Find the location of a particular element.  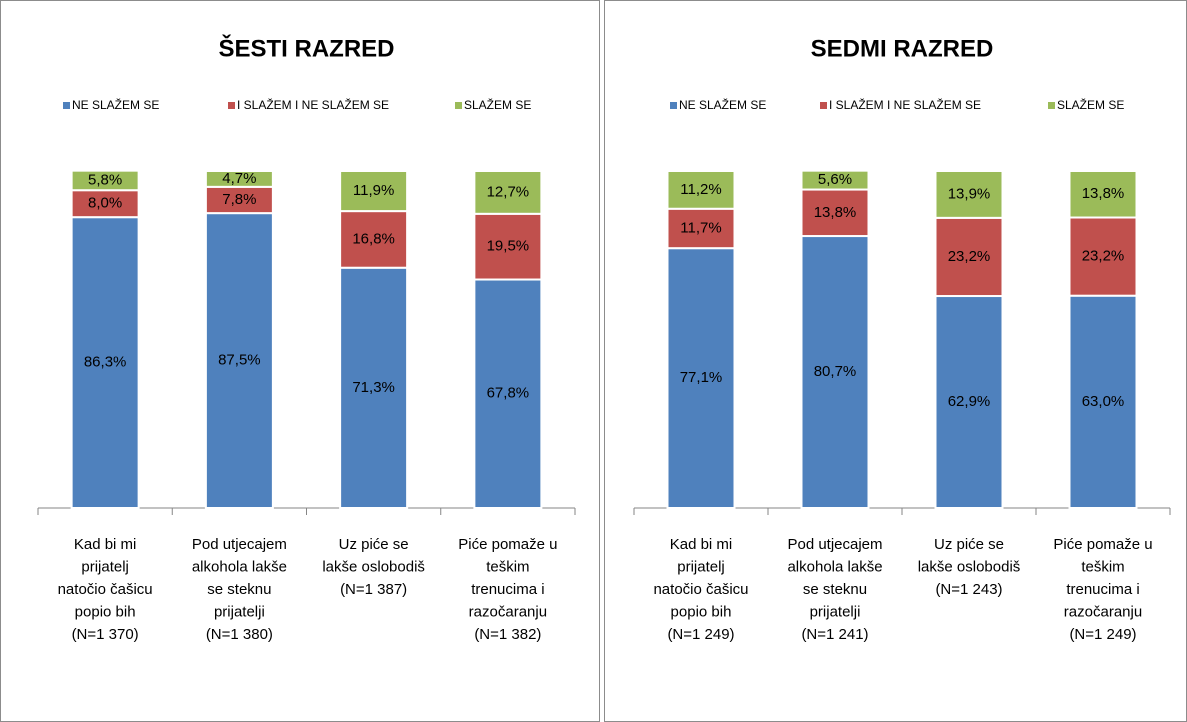

data-label: 11,9% is located at coordinates (373, 190).